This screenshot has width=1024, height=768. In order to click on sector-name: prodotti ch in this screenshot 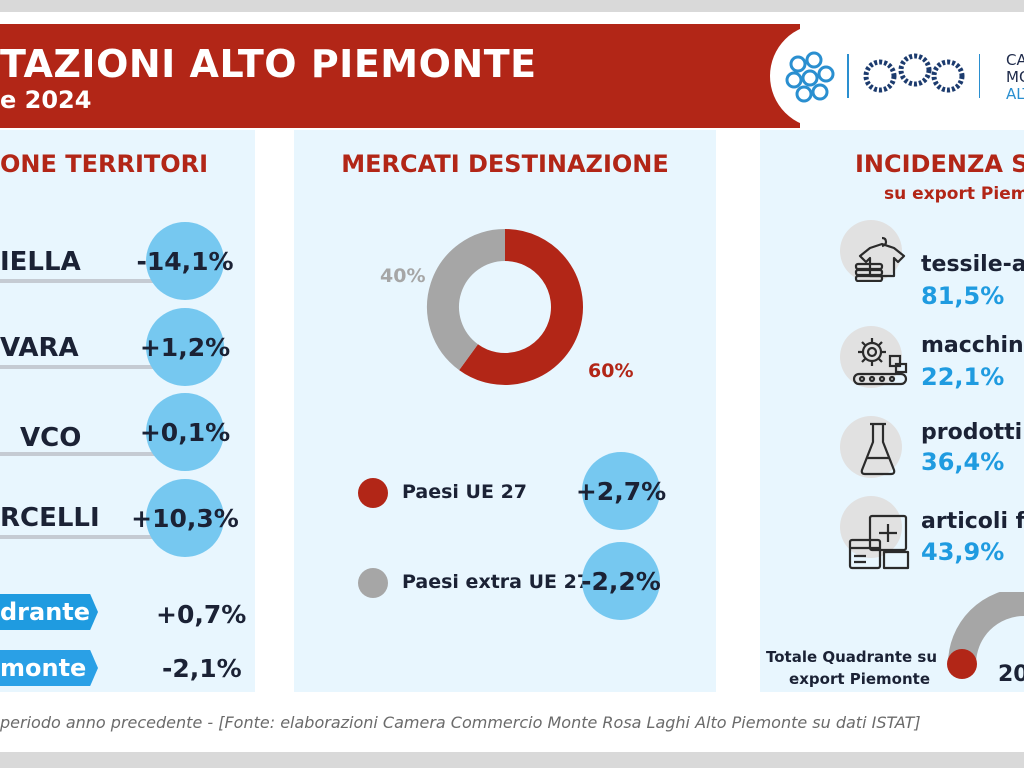, I will do `click(972, 432)`.